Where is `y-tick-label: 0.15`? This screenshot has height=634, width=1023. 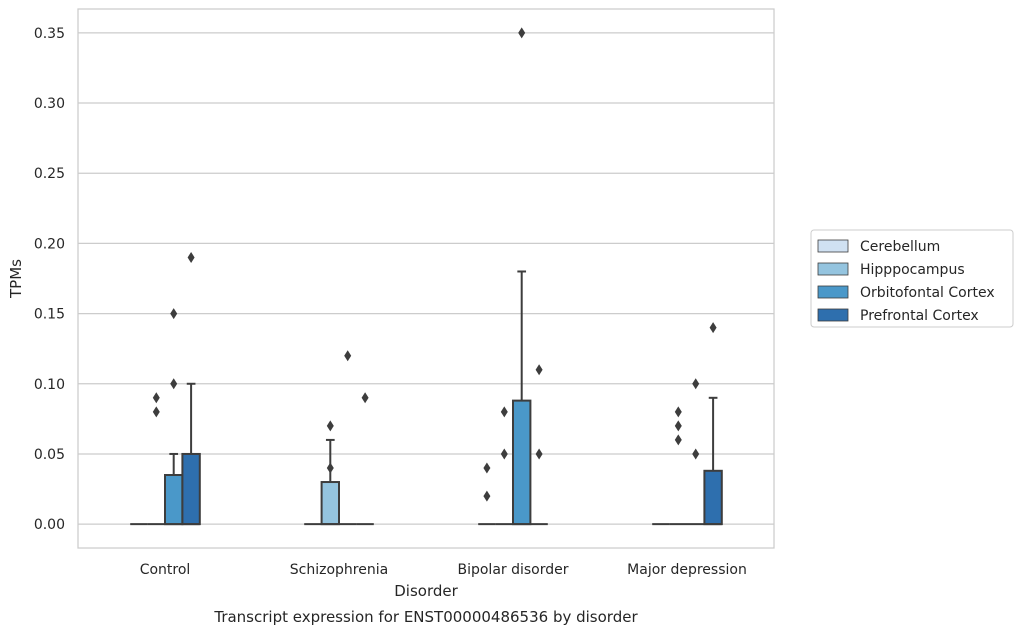 y-tick-label: 0.15 is located at coordinates (49, 315).